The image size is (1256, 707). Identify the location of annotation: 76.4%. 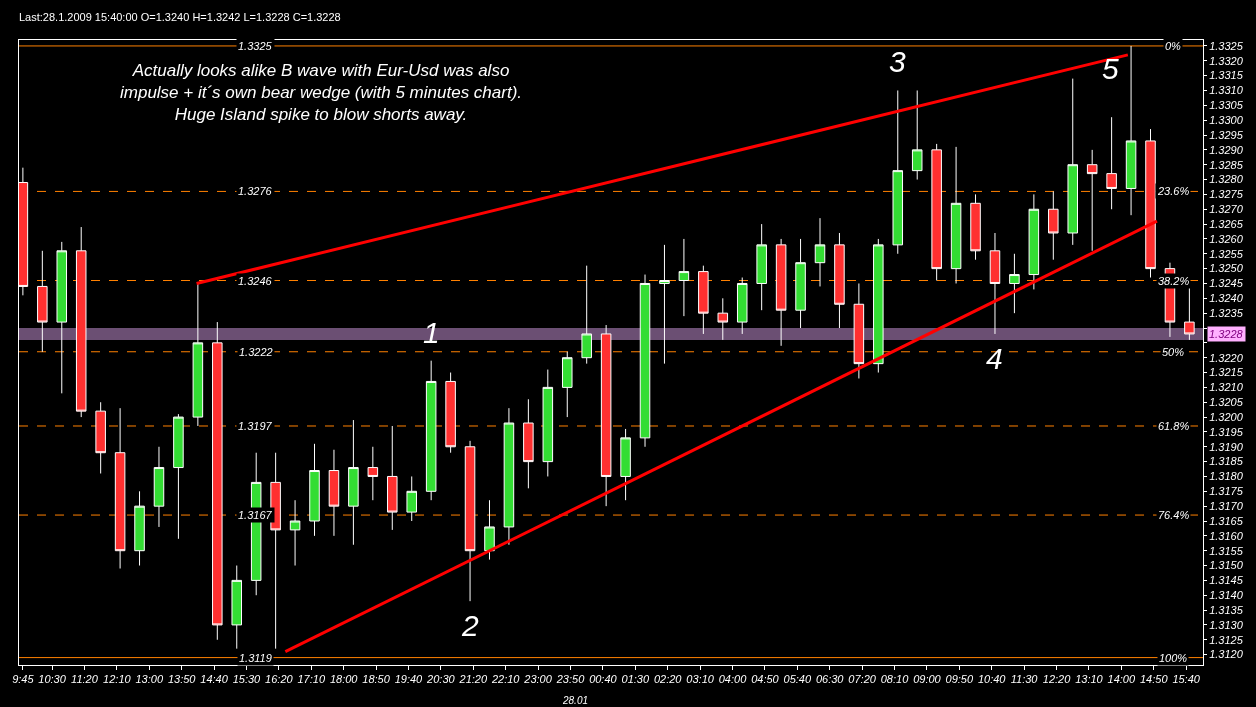
(1174, 515).